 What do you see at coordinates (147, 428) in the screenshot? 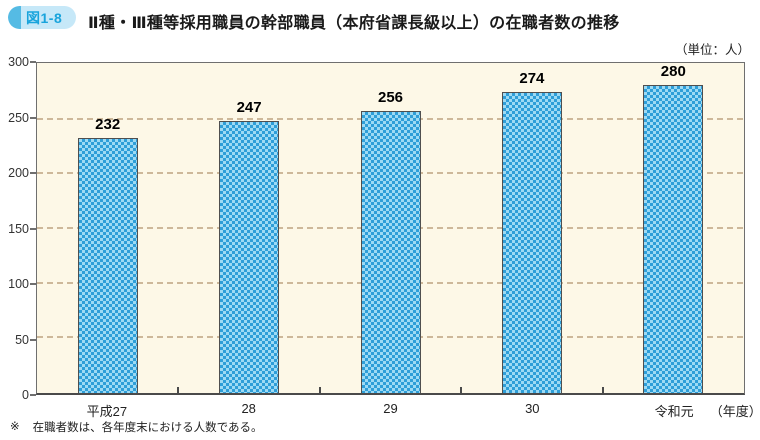
I see `footnote-text: 在職者数は、各年度末における人数である。` at bounding box center [147, 428].